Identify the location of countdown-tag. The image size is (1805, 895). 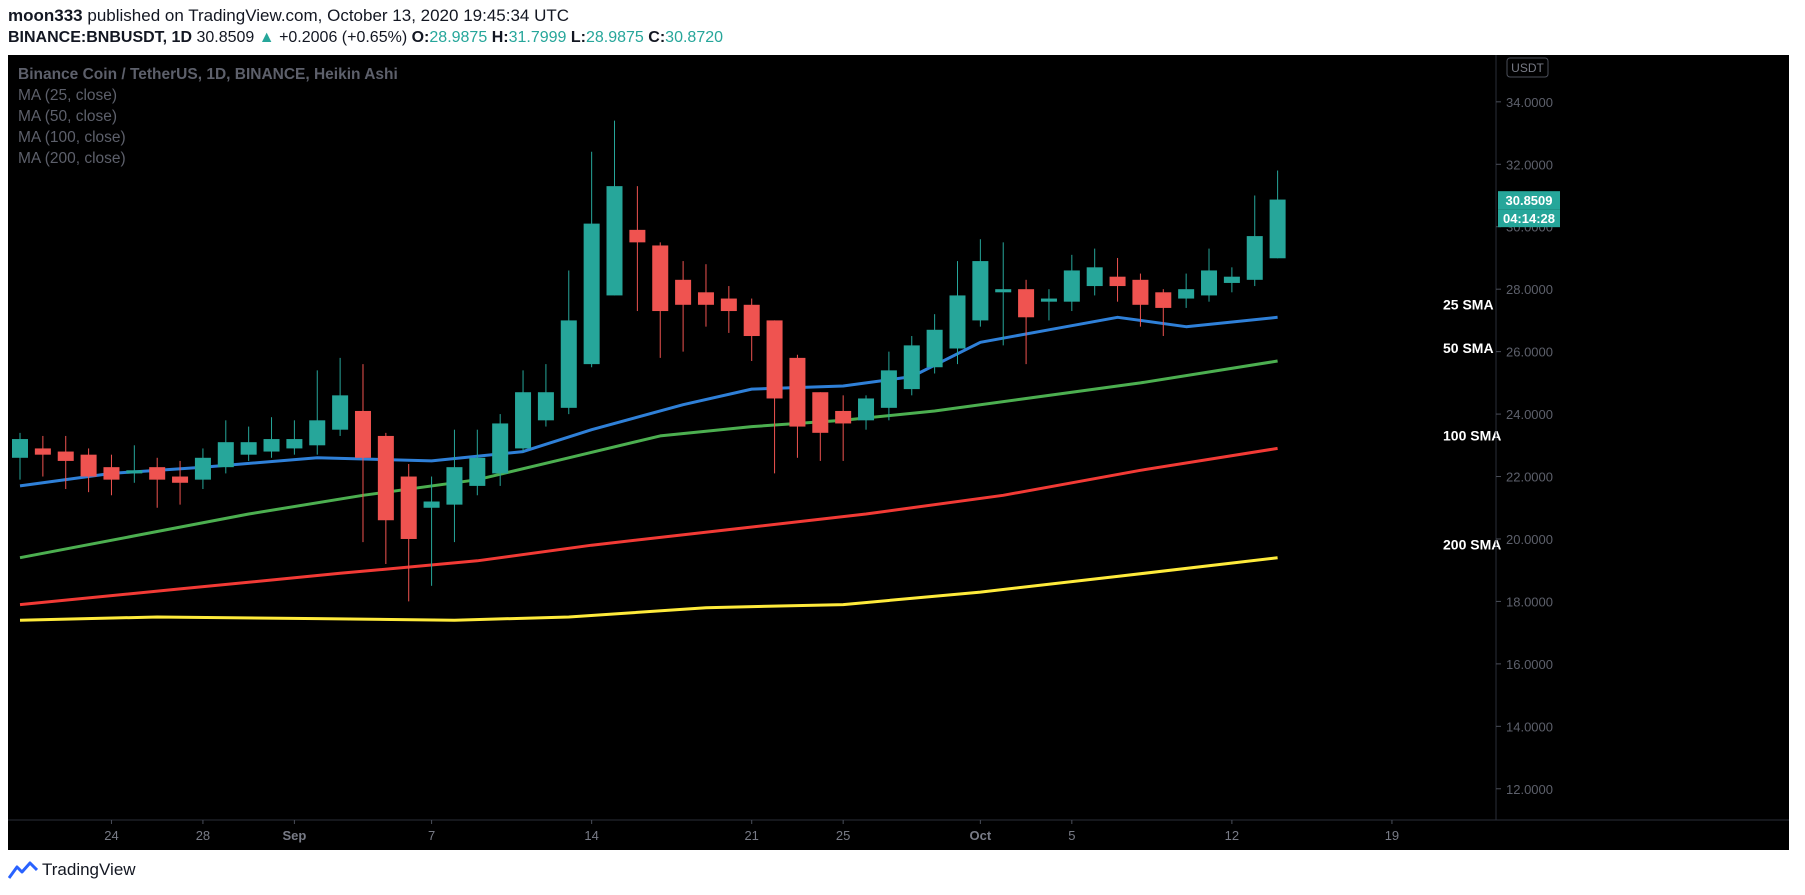
(1529, 218).